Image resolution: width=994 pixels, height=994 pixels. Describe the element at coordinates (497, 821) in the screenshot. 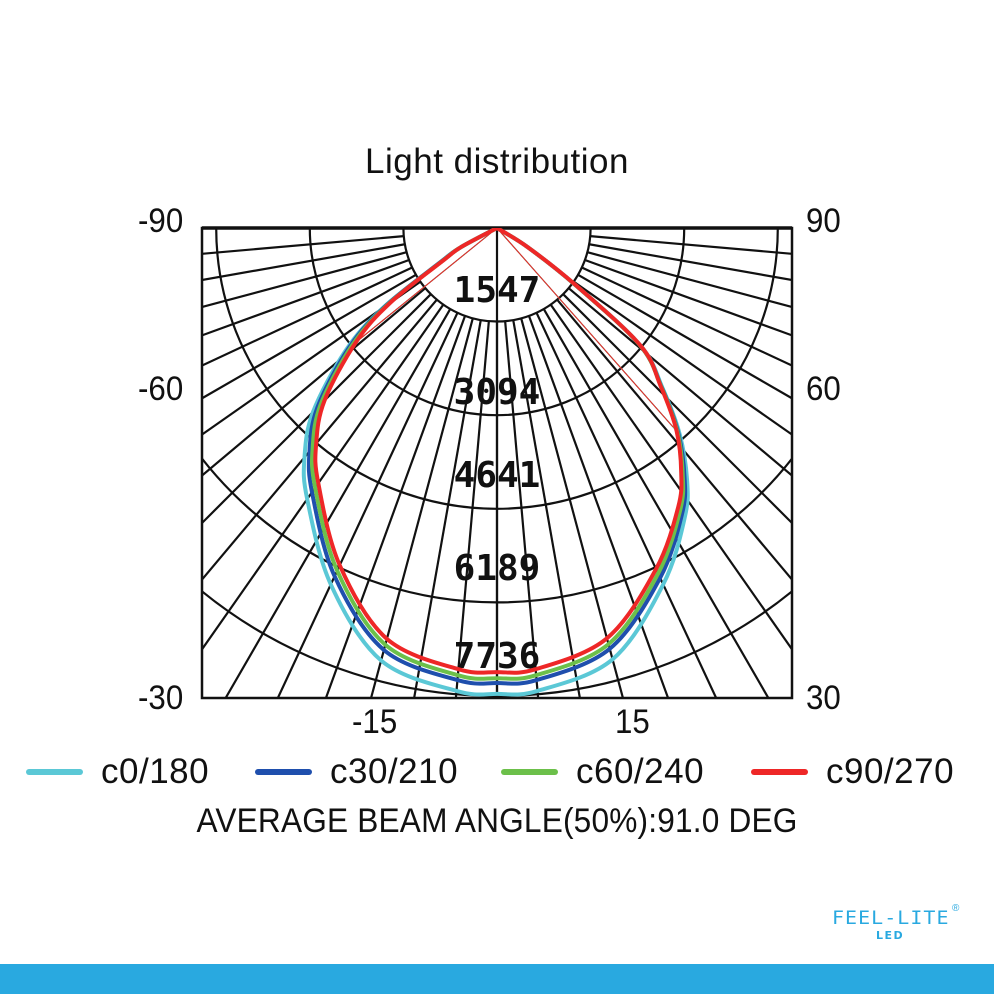

I see `beam-angle-text: AVERAGE BEAM ANGLE(50%):91.0 DEG` at that location.